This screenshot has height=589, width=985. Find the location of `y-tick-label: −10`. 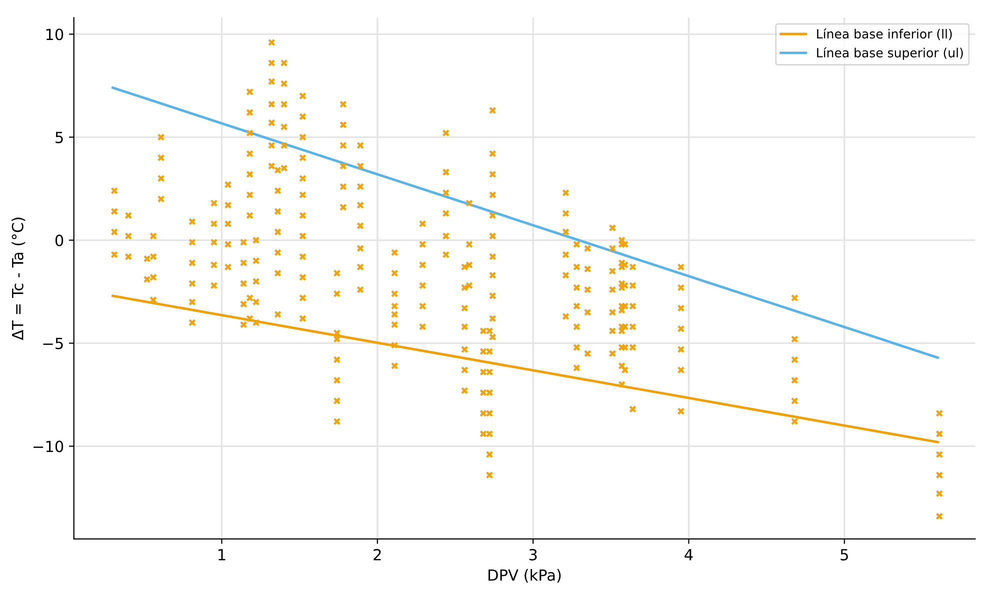

y-tick-label: −10 is located at coordinates (49, 446).